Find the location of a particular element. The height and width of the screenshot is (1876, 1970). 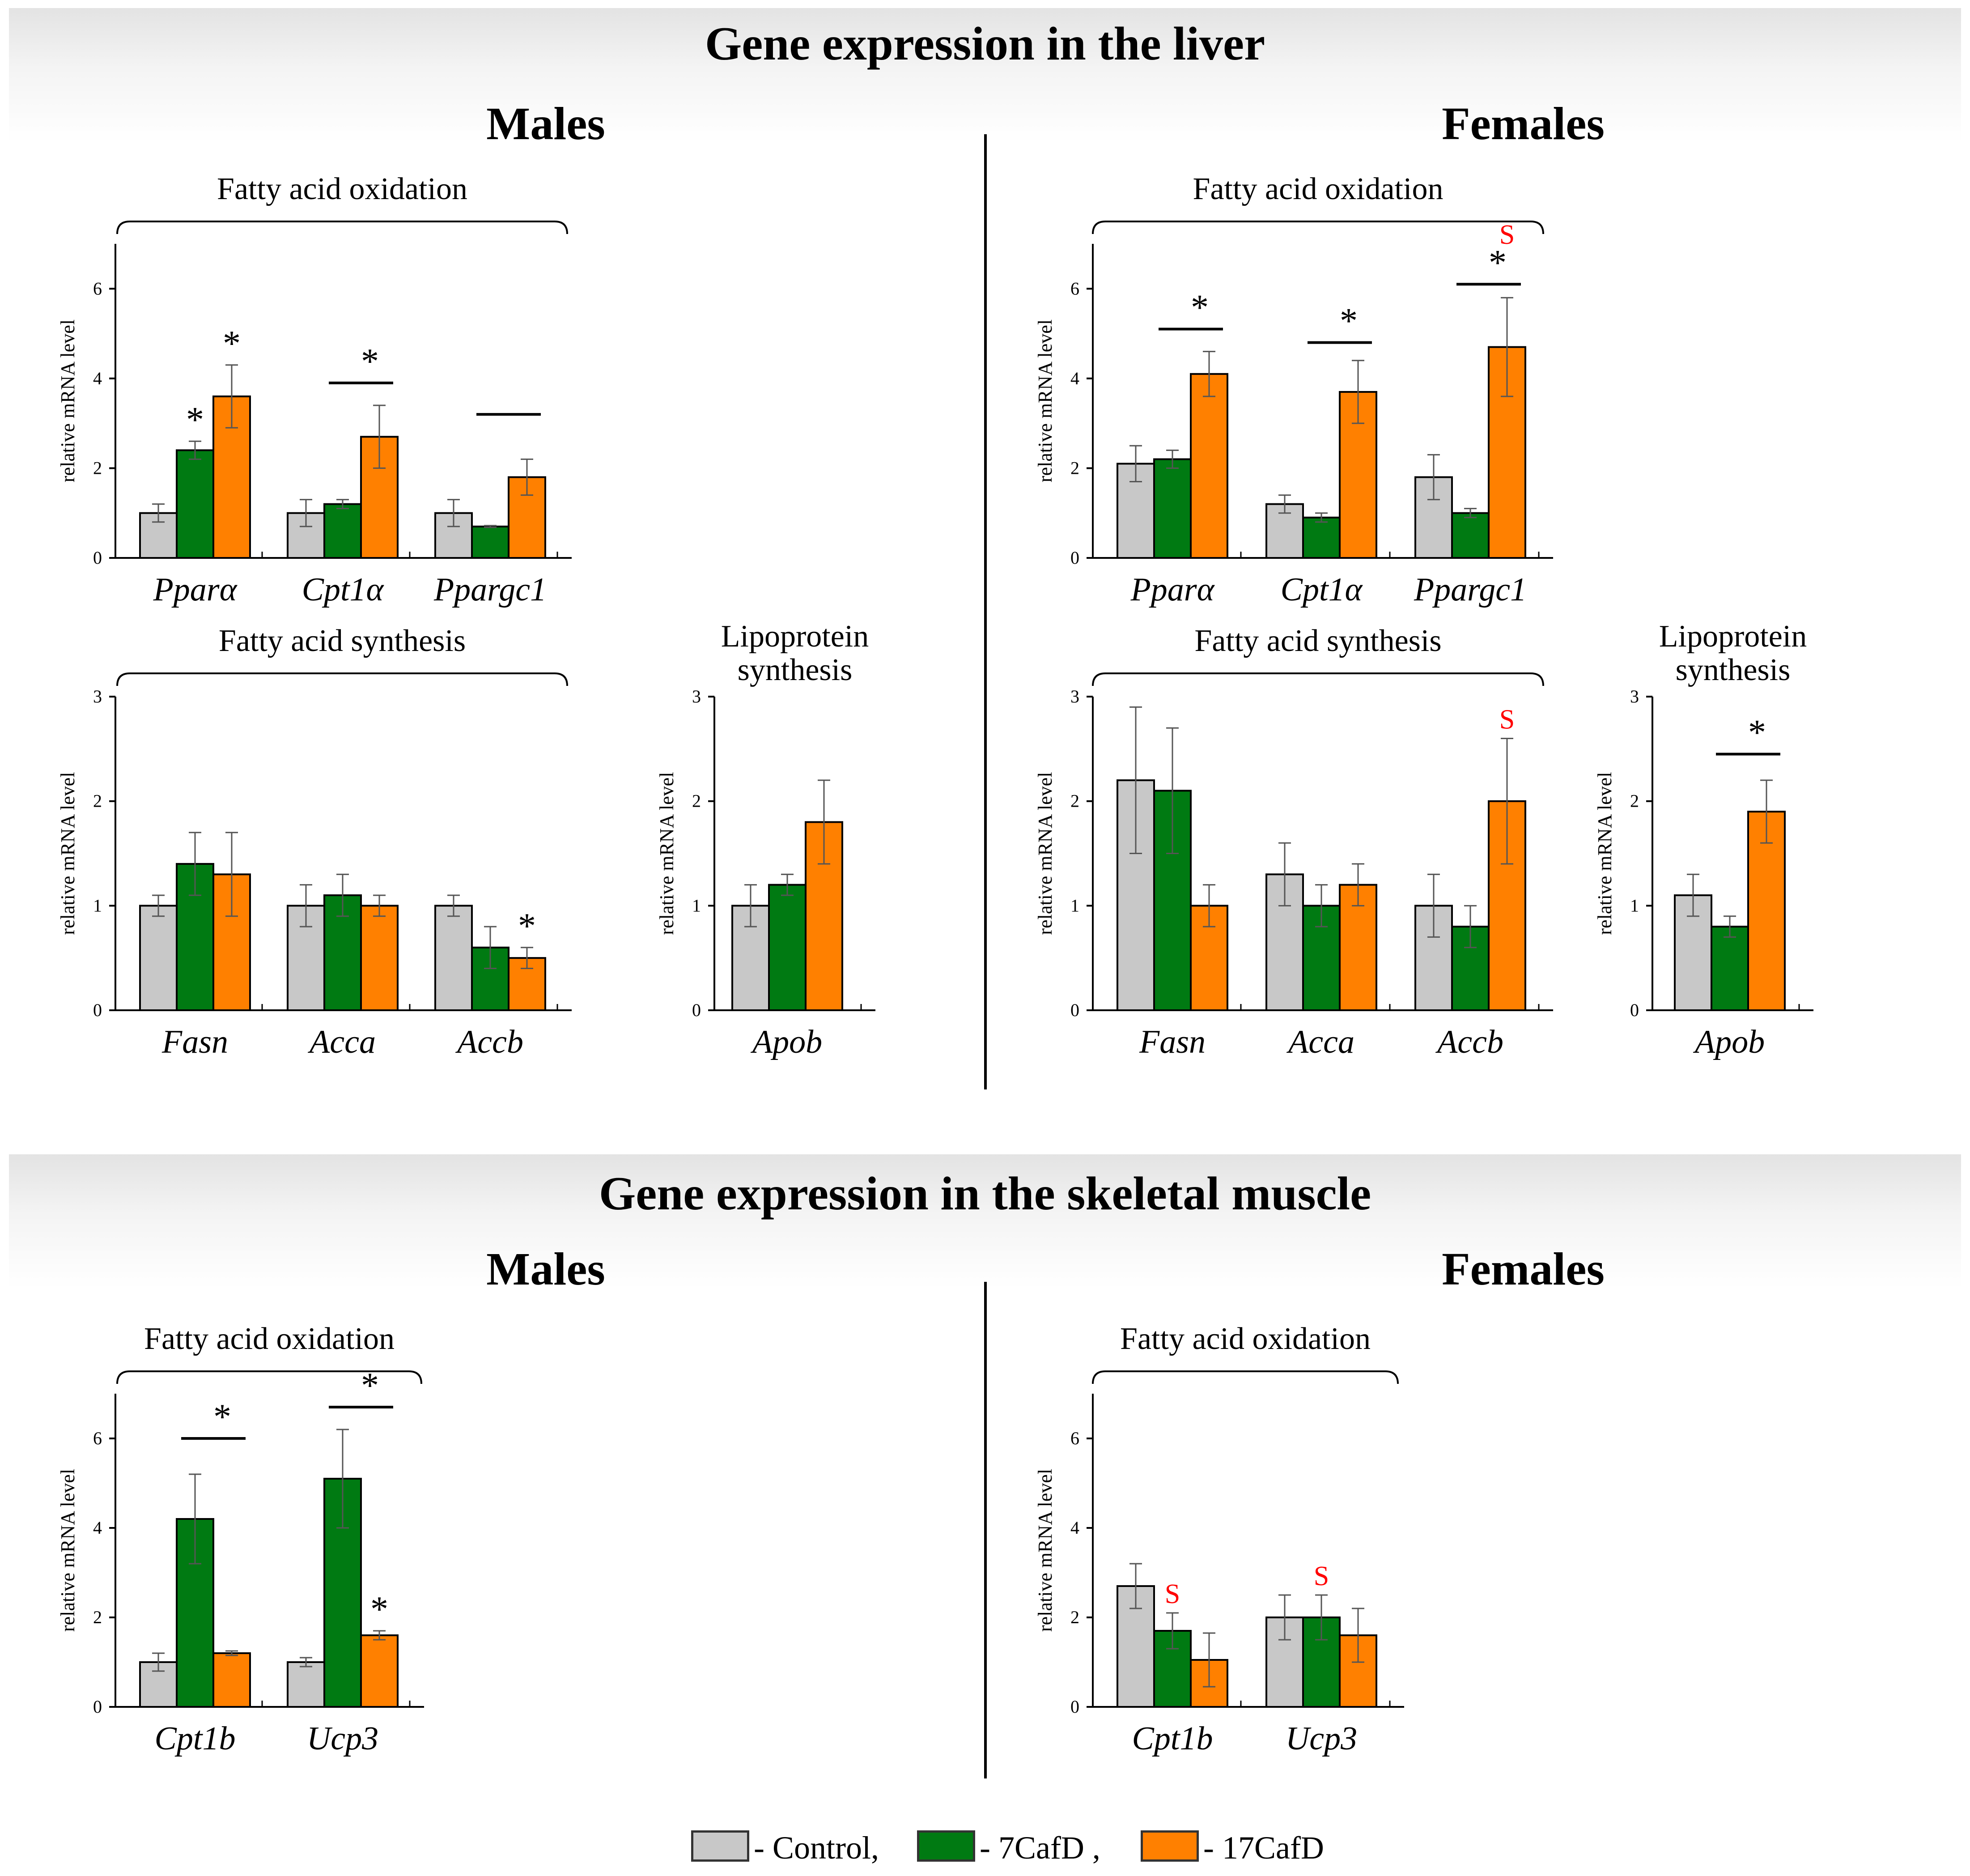

category-label: Apob is located at coordinates (1729, 1042).